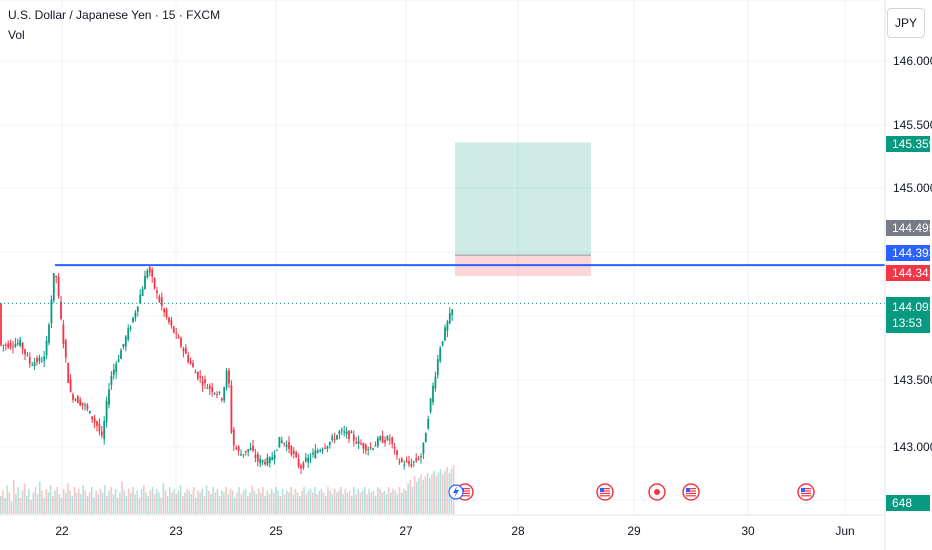 The height and width of the screenshot is (550, 932). I want to click on stop-price-tag: 144.341, so click(909, 273).